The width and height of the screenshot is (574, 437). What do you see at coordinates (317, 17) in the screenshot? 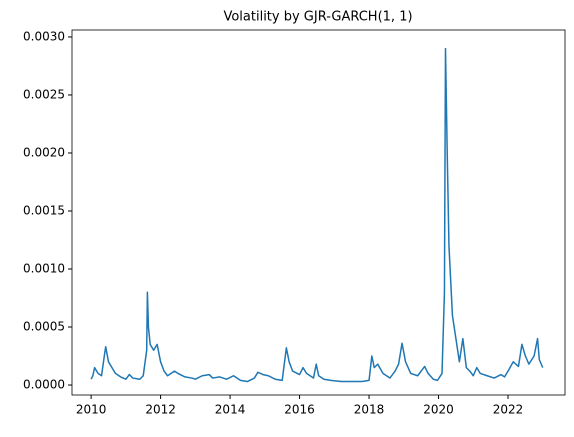
I see `chart-title: Volatility by GJR-GARCH(1, 1)` at bounding box center [317, 17].